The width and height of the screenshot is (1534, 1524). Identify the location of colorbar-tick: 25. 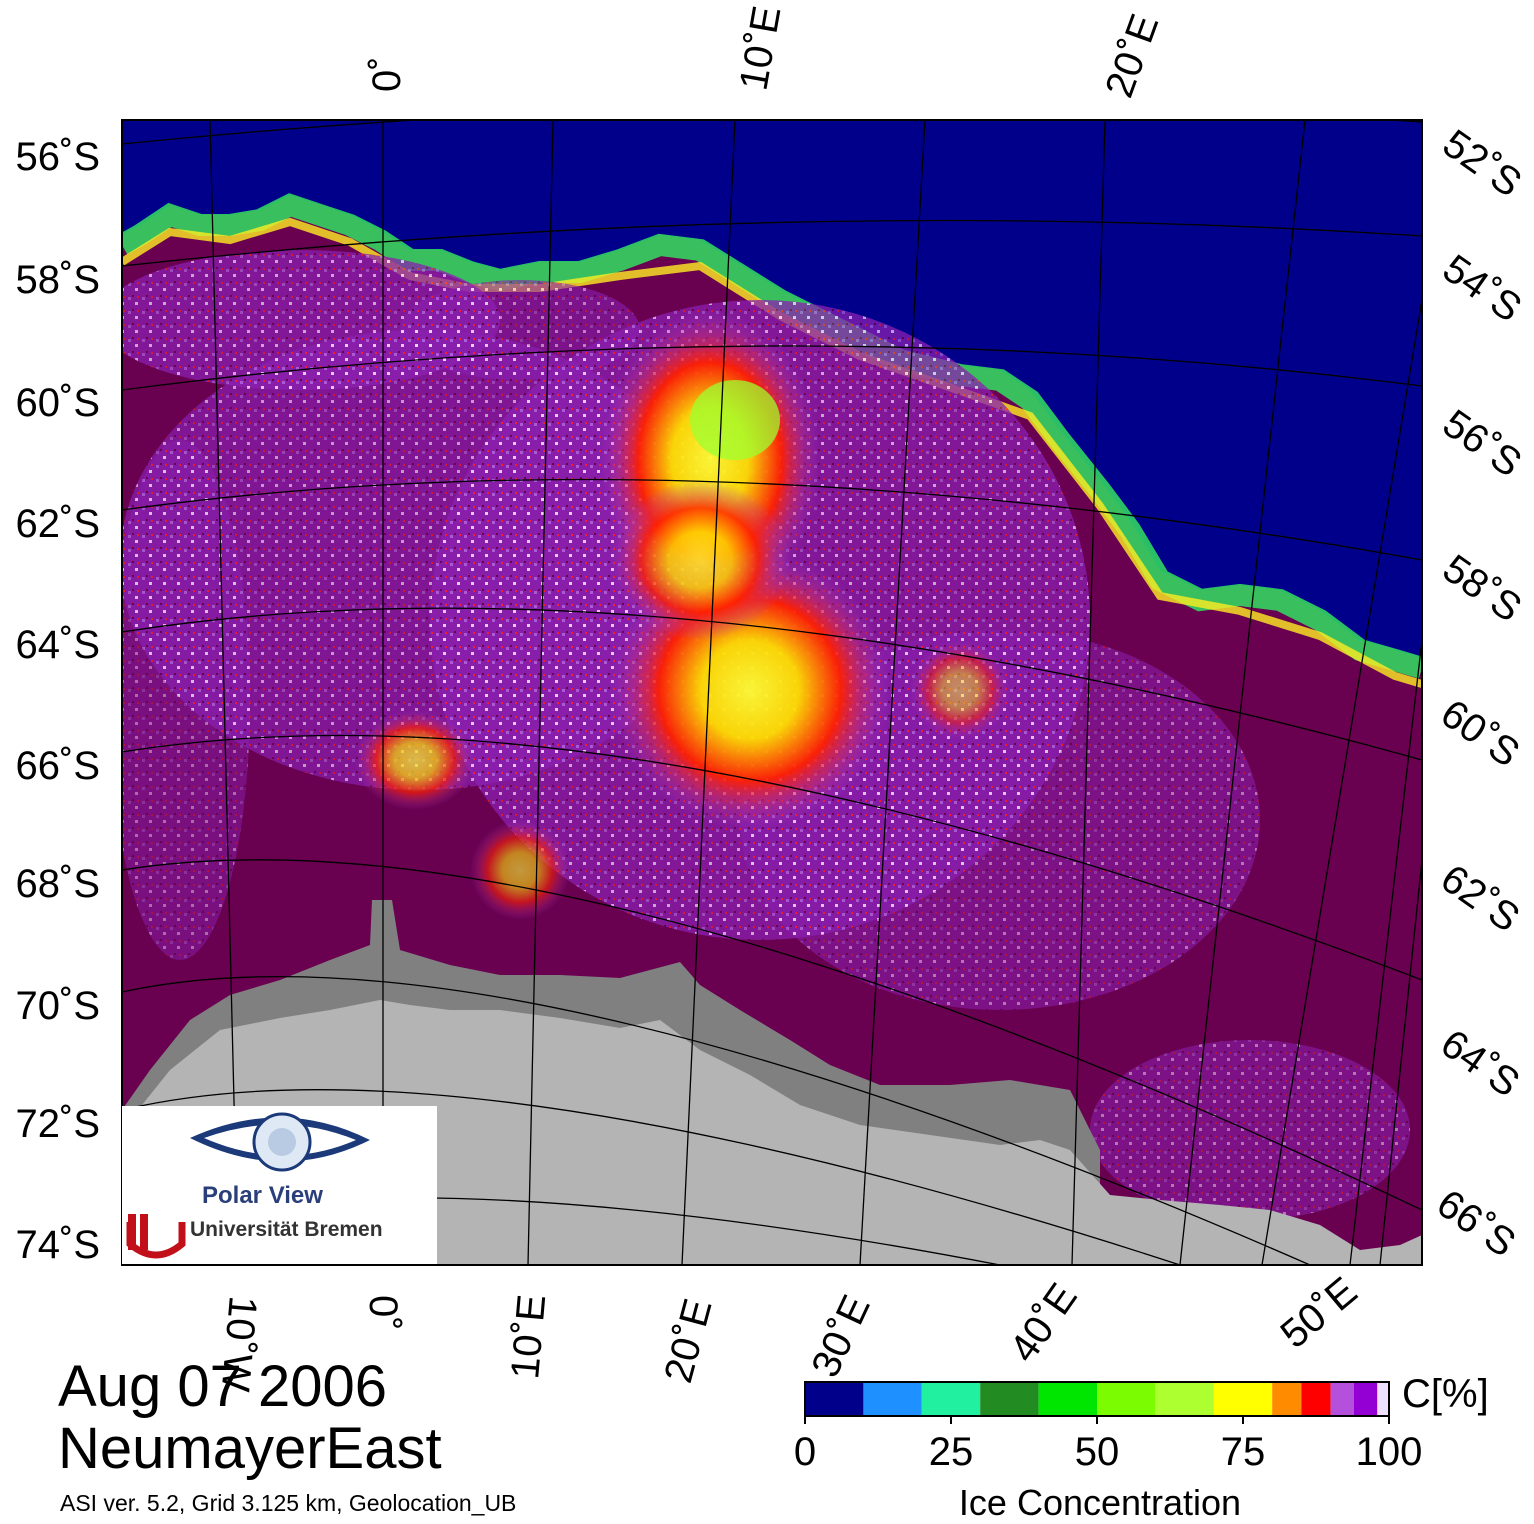
(951, 1452).